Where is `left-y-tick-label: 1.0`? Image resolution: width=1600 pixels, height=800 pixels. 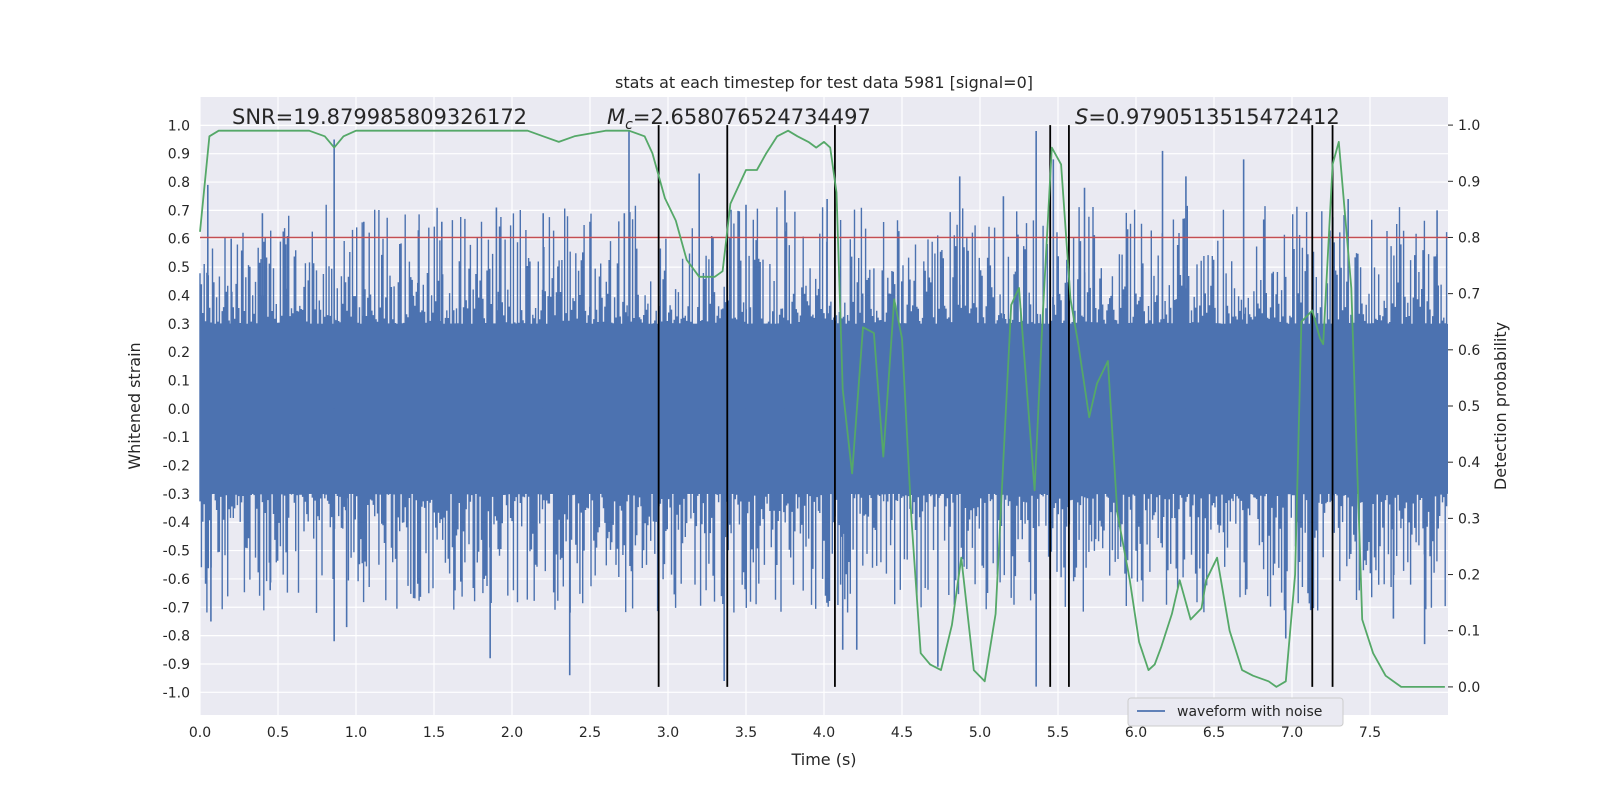
left-y-tick-label: 1.0 is located at coordinates (179, 126).